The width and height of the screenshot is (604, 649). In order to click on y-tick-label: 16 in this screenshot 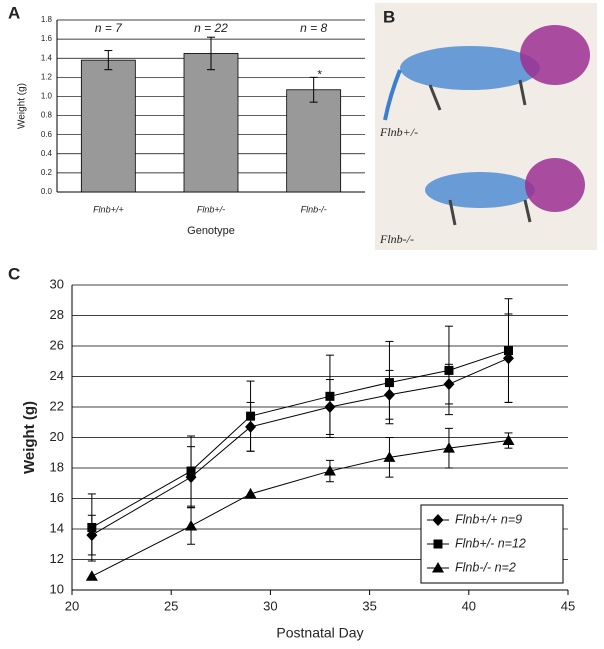, I will do `click(57, 497)`.